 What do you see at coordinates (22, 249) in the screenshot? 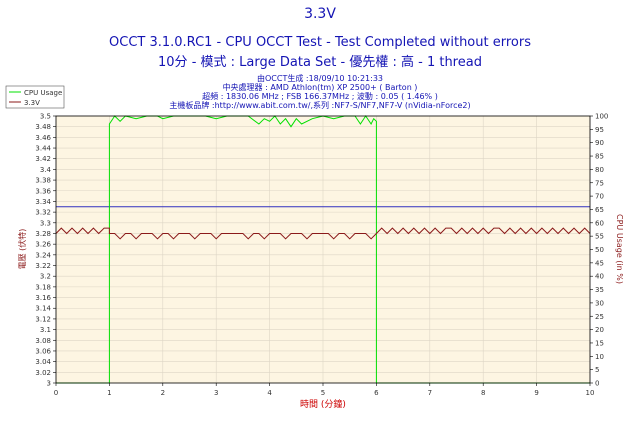
I see `left-axis-label: 電壓 (伏特)` at bounding box center [22, 249].